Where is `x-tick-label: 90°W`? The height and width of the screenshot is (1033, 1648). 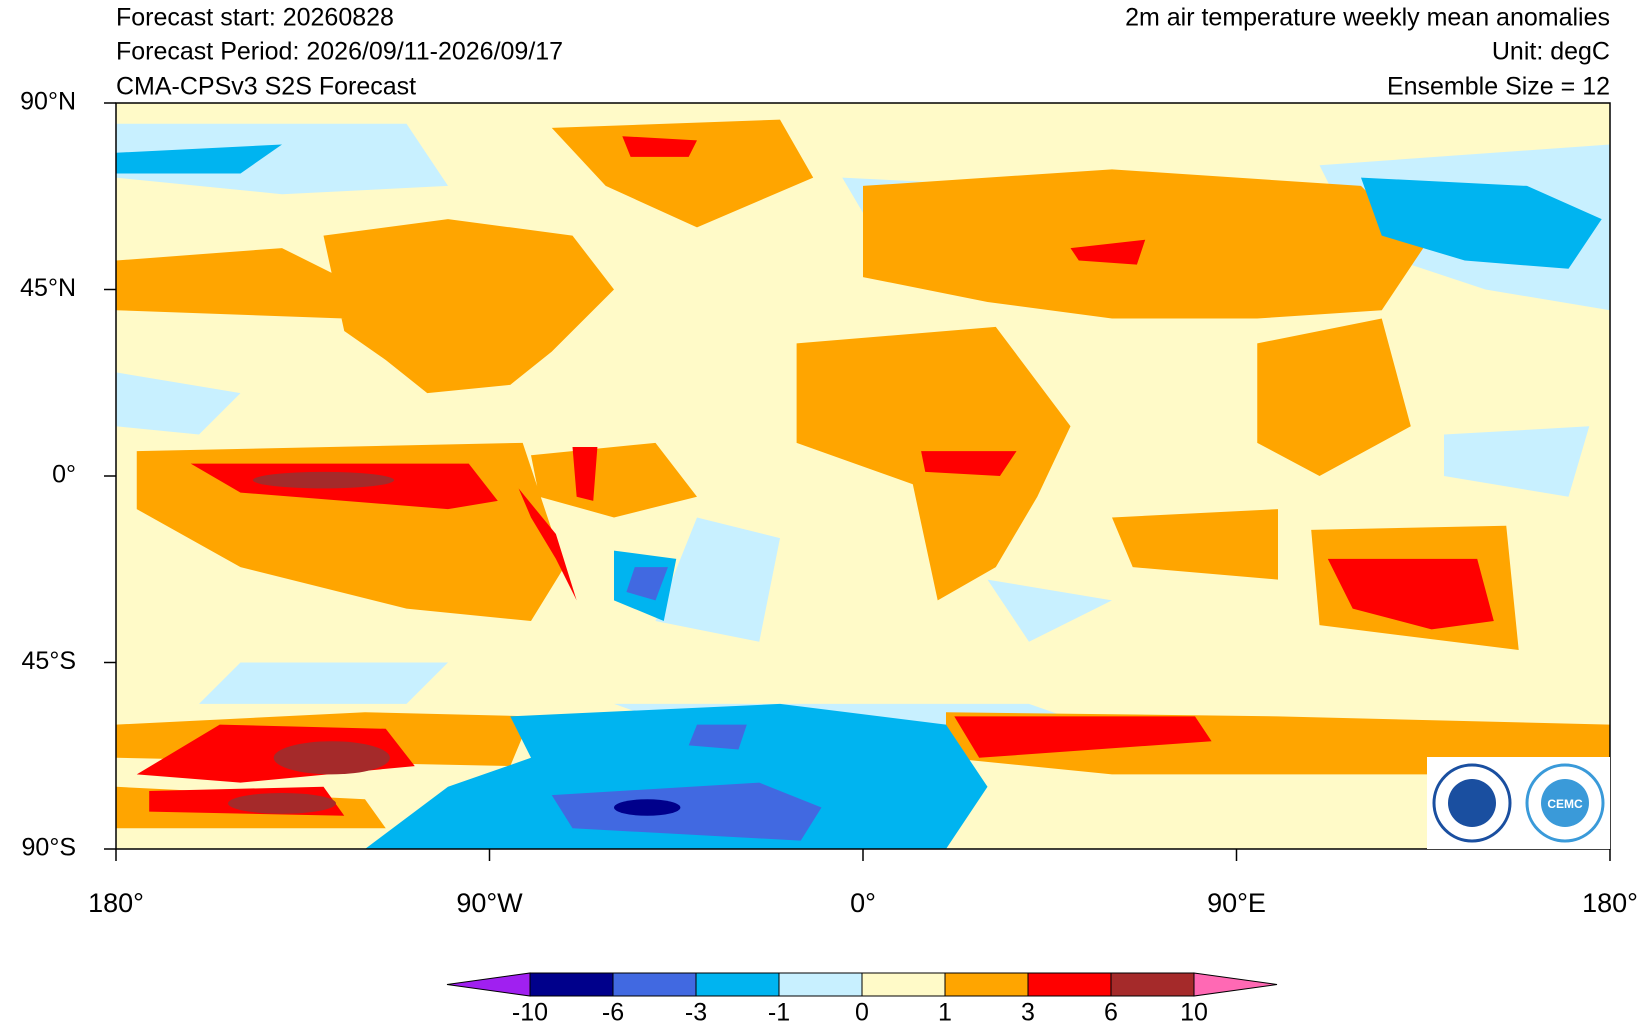 x-tick-label: 90°W is located at coordinates (489, 903).